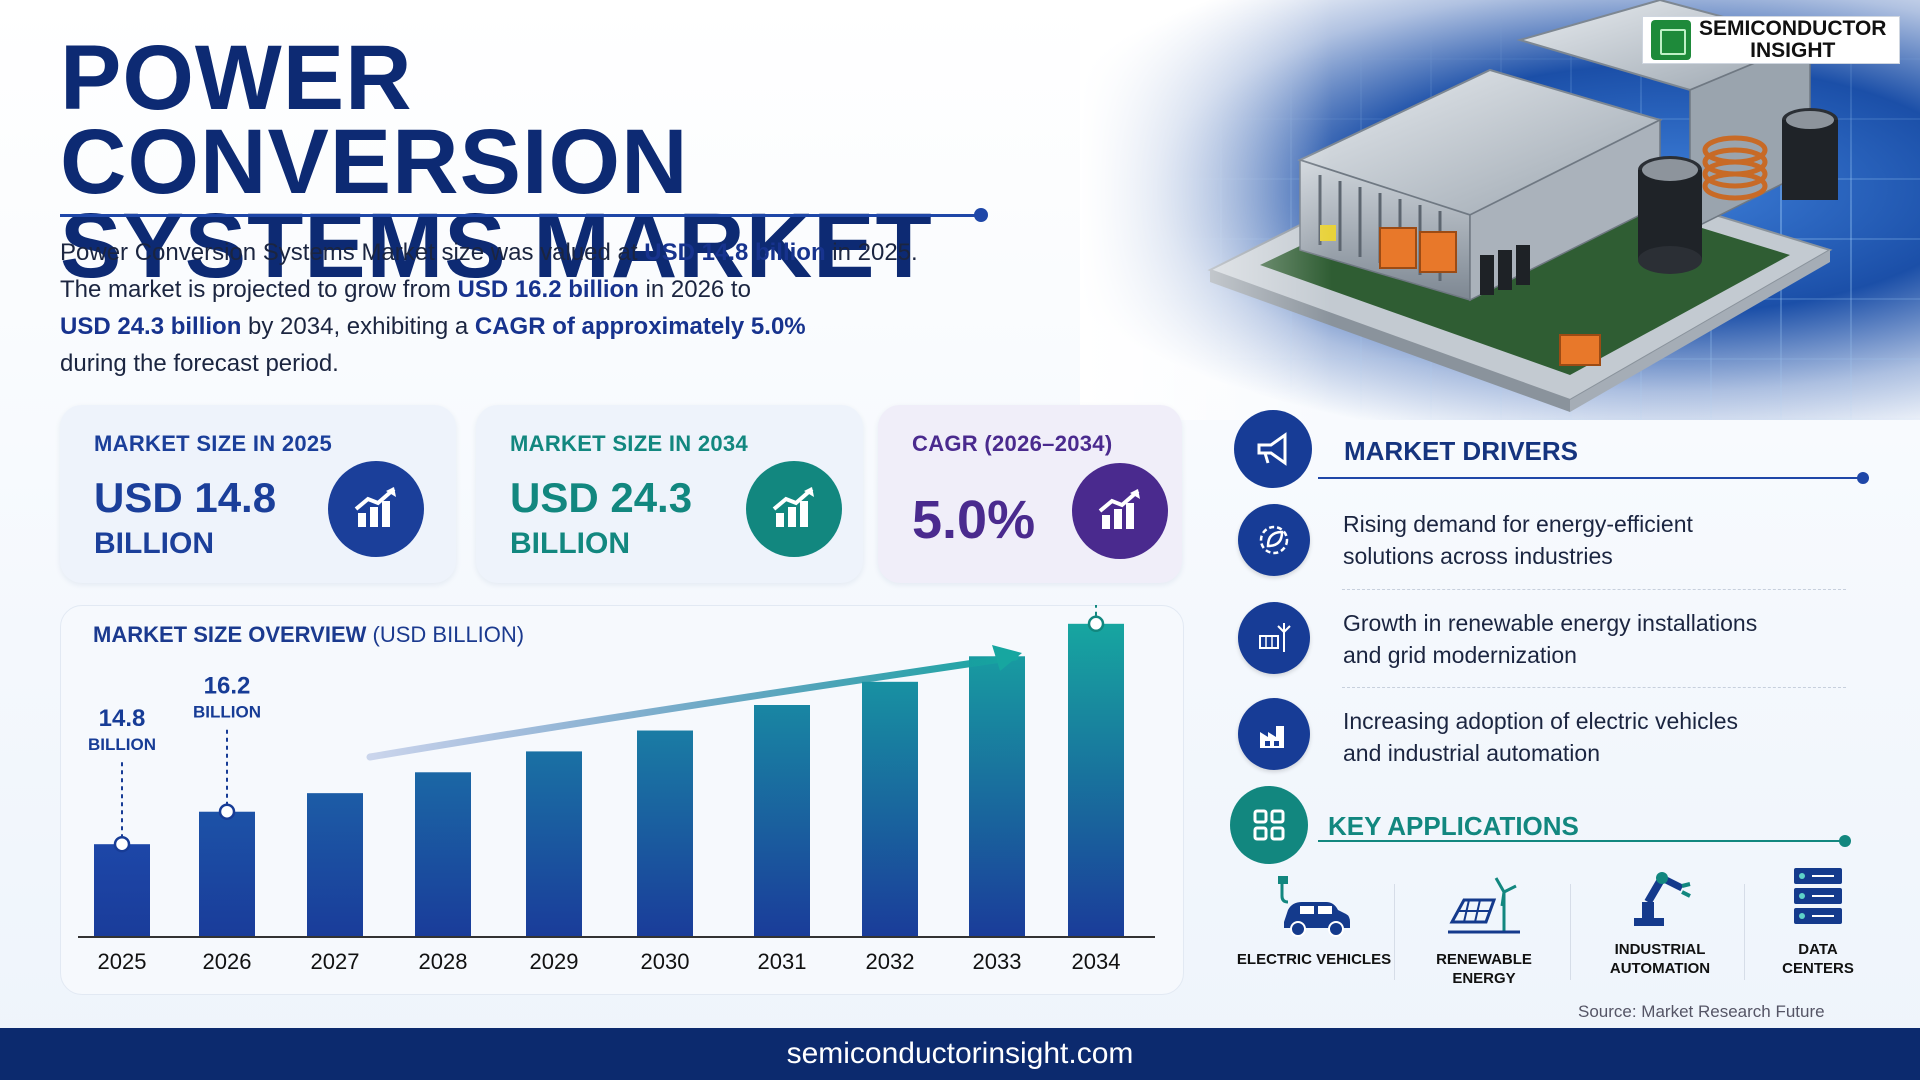 Image resolution: width=1920 pixels, height=1080 pixels. Describe the element at coordinates (1269, 825) in the screenshot. I see `grid-apps-icon` at that location.